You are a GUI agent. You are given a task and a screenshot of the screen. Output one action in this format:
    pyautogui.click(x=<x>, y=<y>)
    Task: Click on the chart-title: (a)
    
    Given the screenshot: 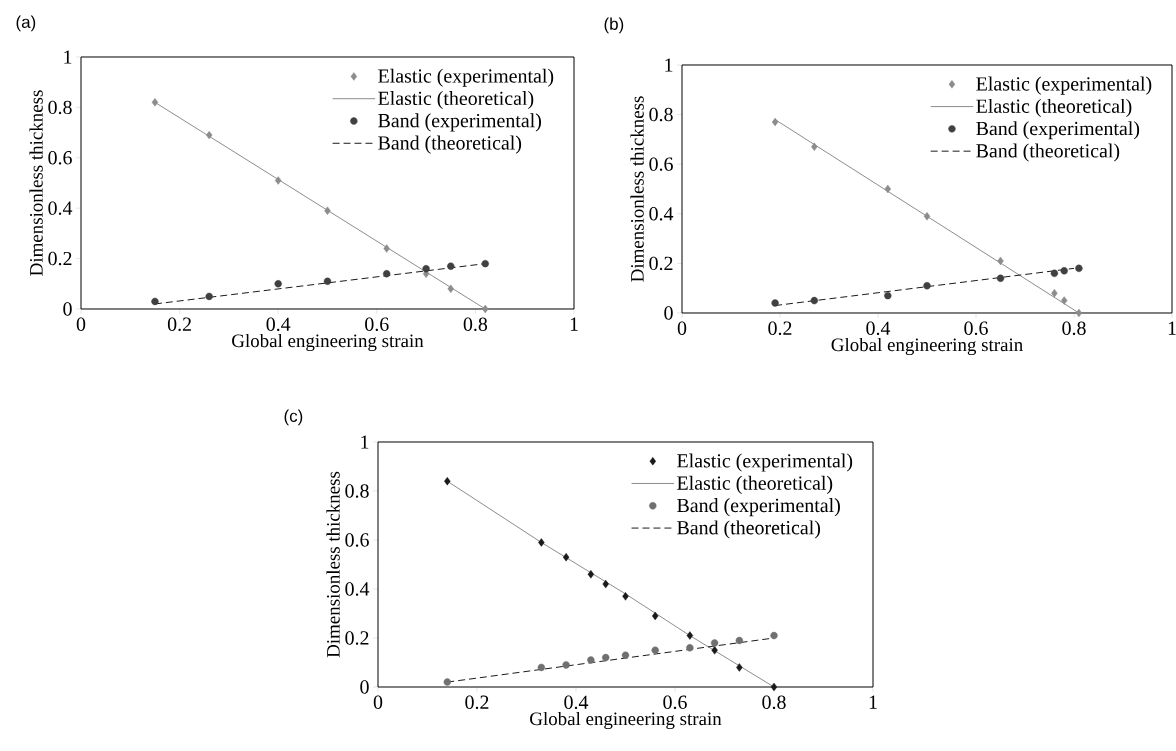 What is the action you would take?
    pyautogui.click(x=26, y=23)
    